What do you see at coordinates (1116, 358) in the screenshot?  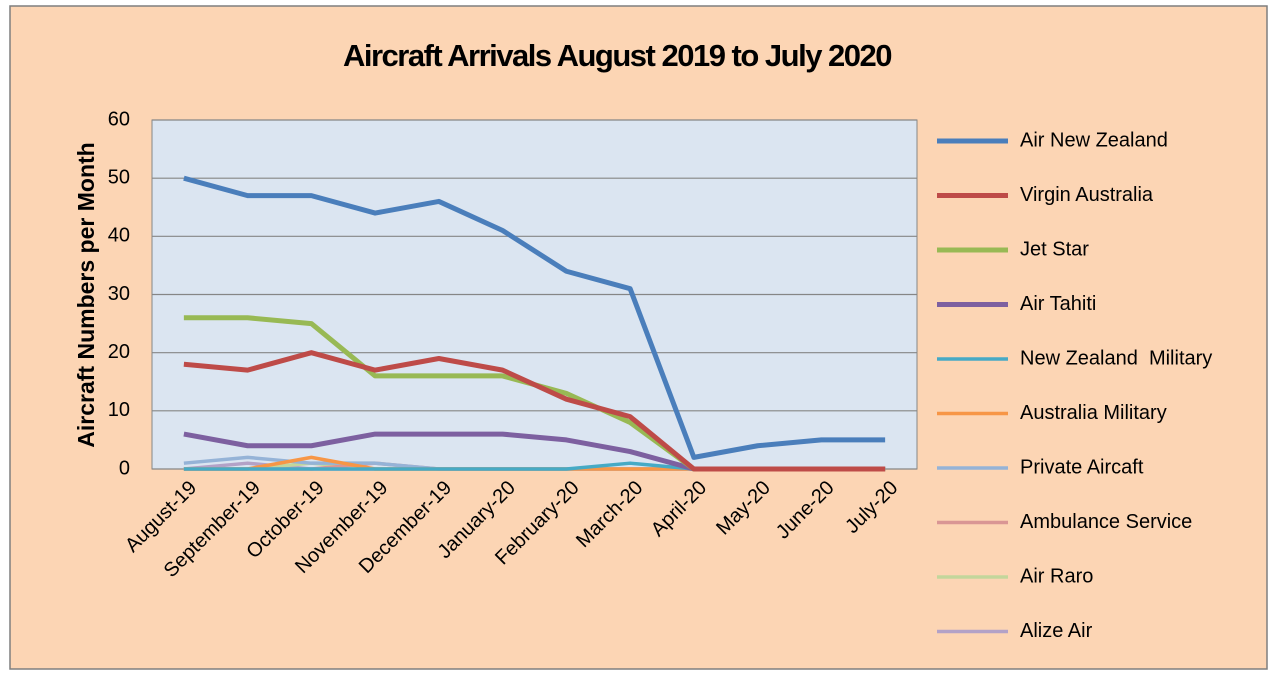 I see `legend-label: New Zealand Military` at bounding box center [1116, 358].